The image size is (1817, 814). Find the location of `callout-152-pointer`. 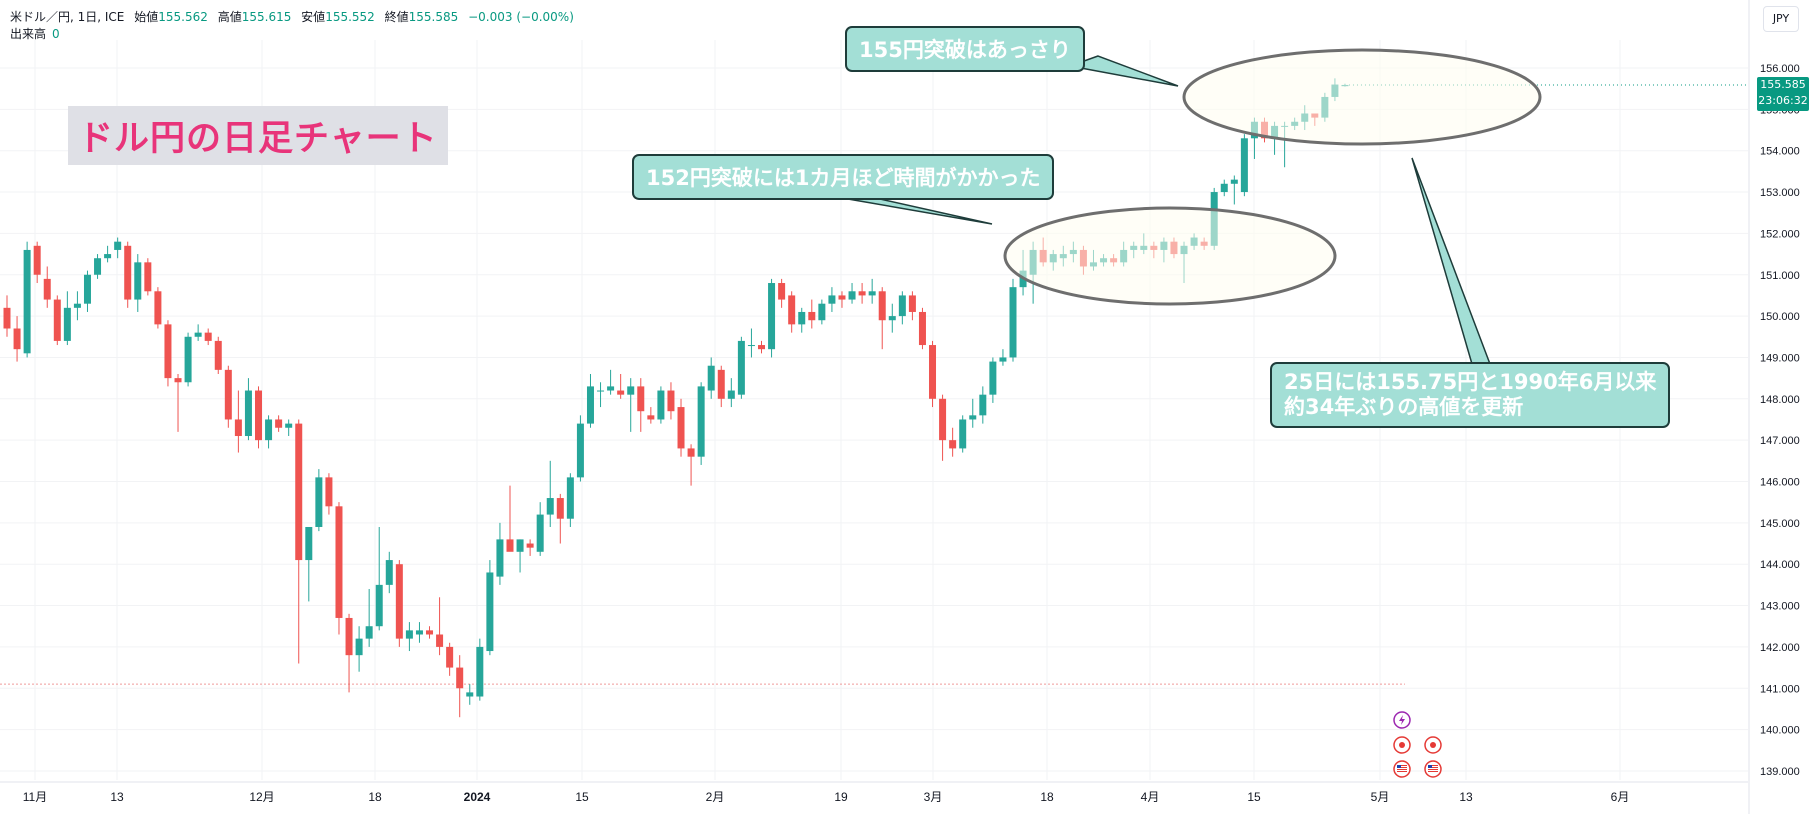

callout-152-pointer is located at coordinates (920, 211).